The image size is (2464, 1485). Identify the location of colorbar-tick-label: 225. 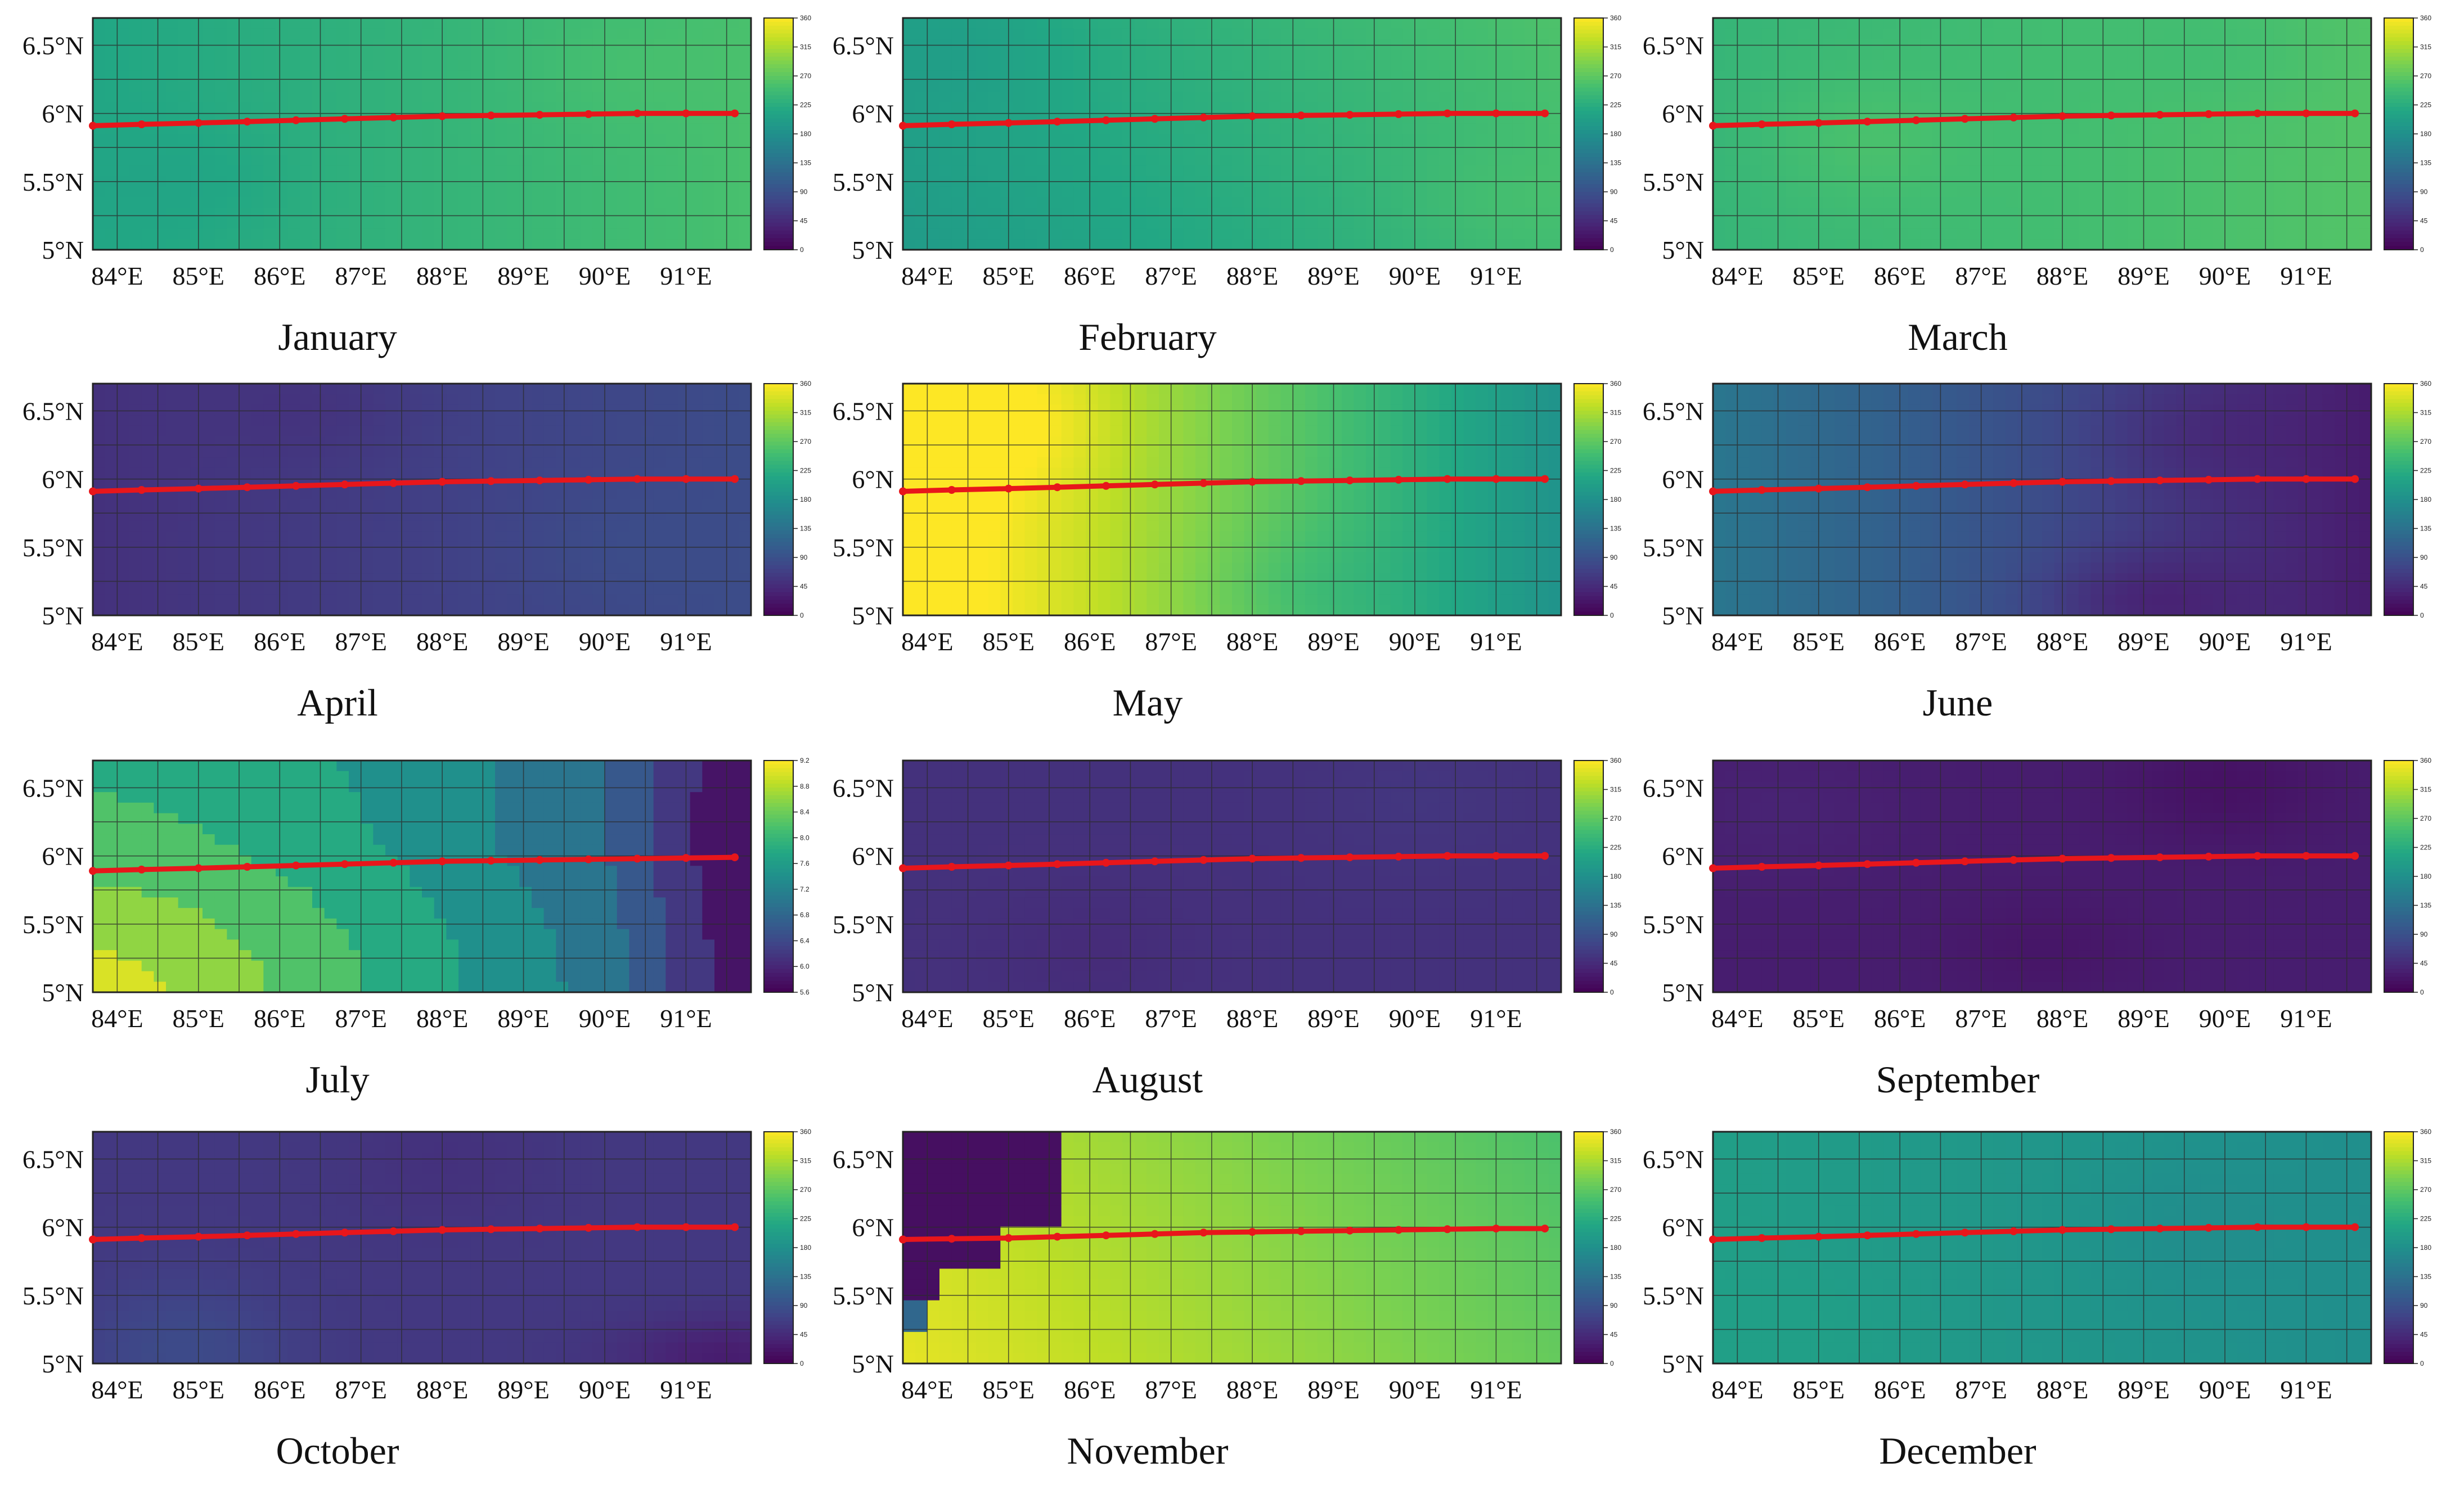
(805, 105).